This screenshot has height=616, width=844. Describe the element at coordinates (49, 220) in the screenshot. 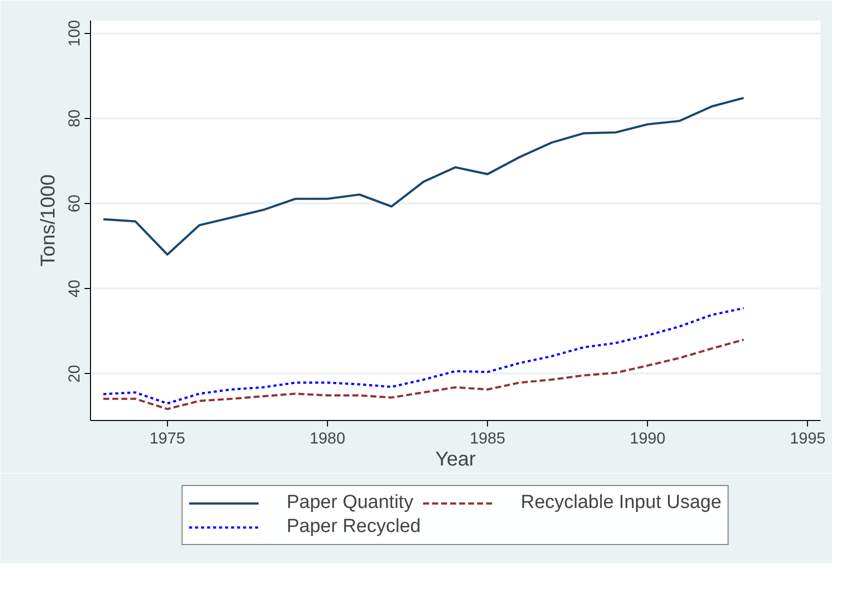

I see `y-axis-title: Tons/1000` at that location.